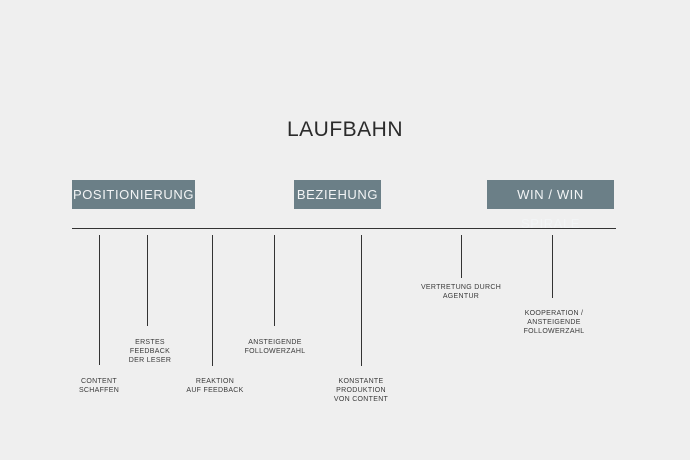 This screenshot has height=460, width=690. Describe the element at coordinates (552, 266) in the screenshot. I see `milestone-tick-kooperation` at that location.